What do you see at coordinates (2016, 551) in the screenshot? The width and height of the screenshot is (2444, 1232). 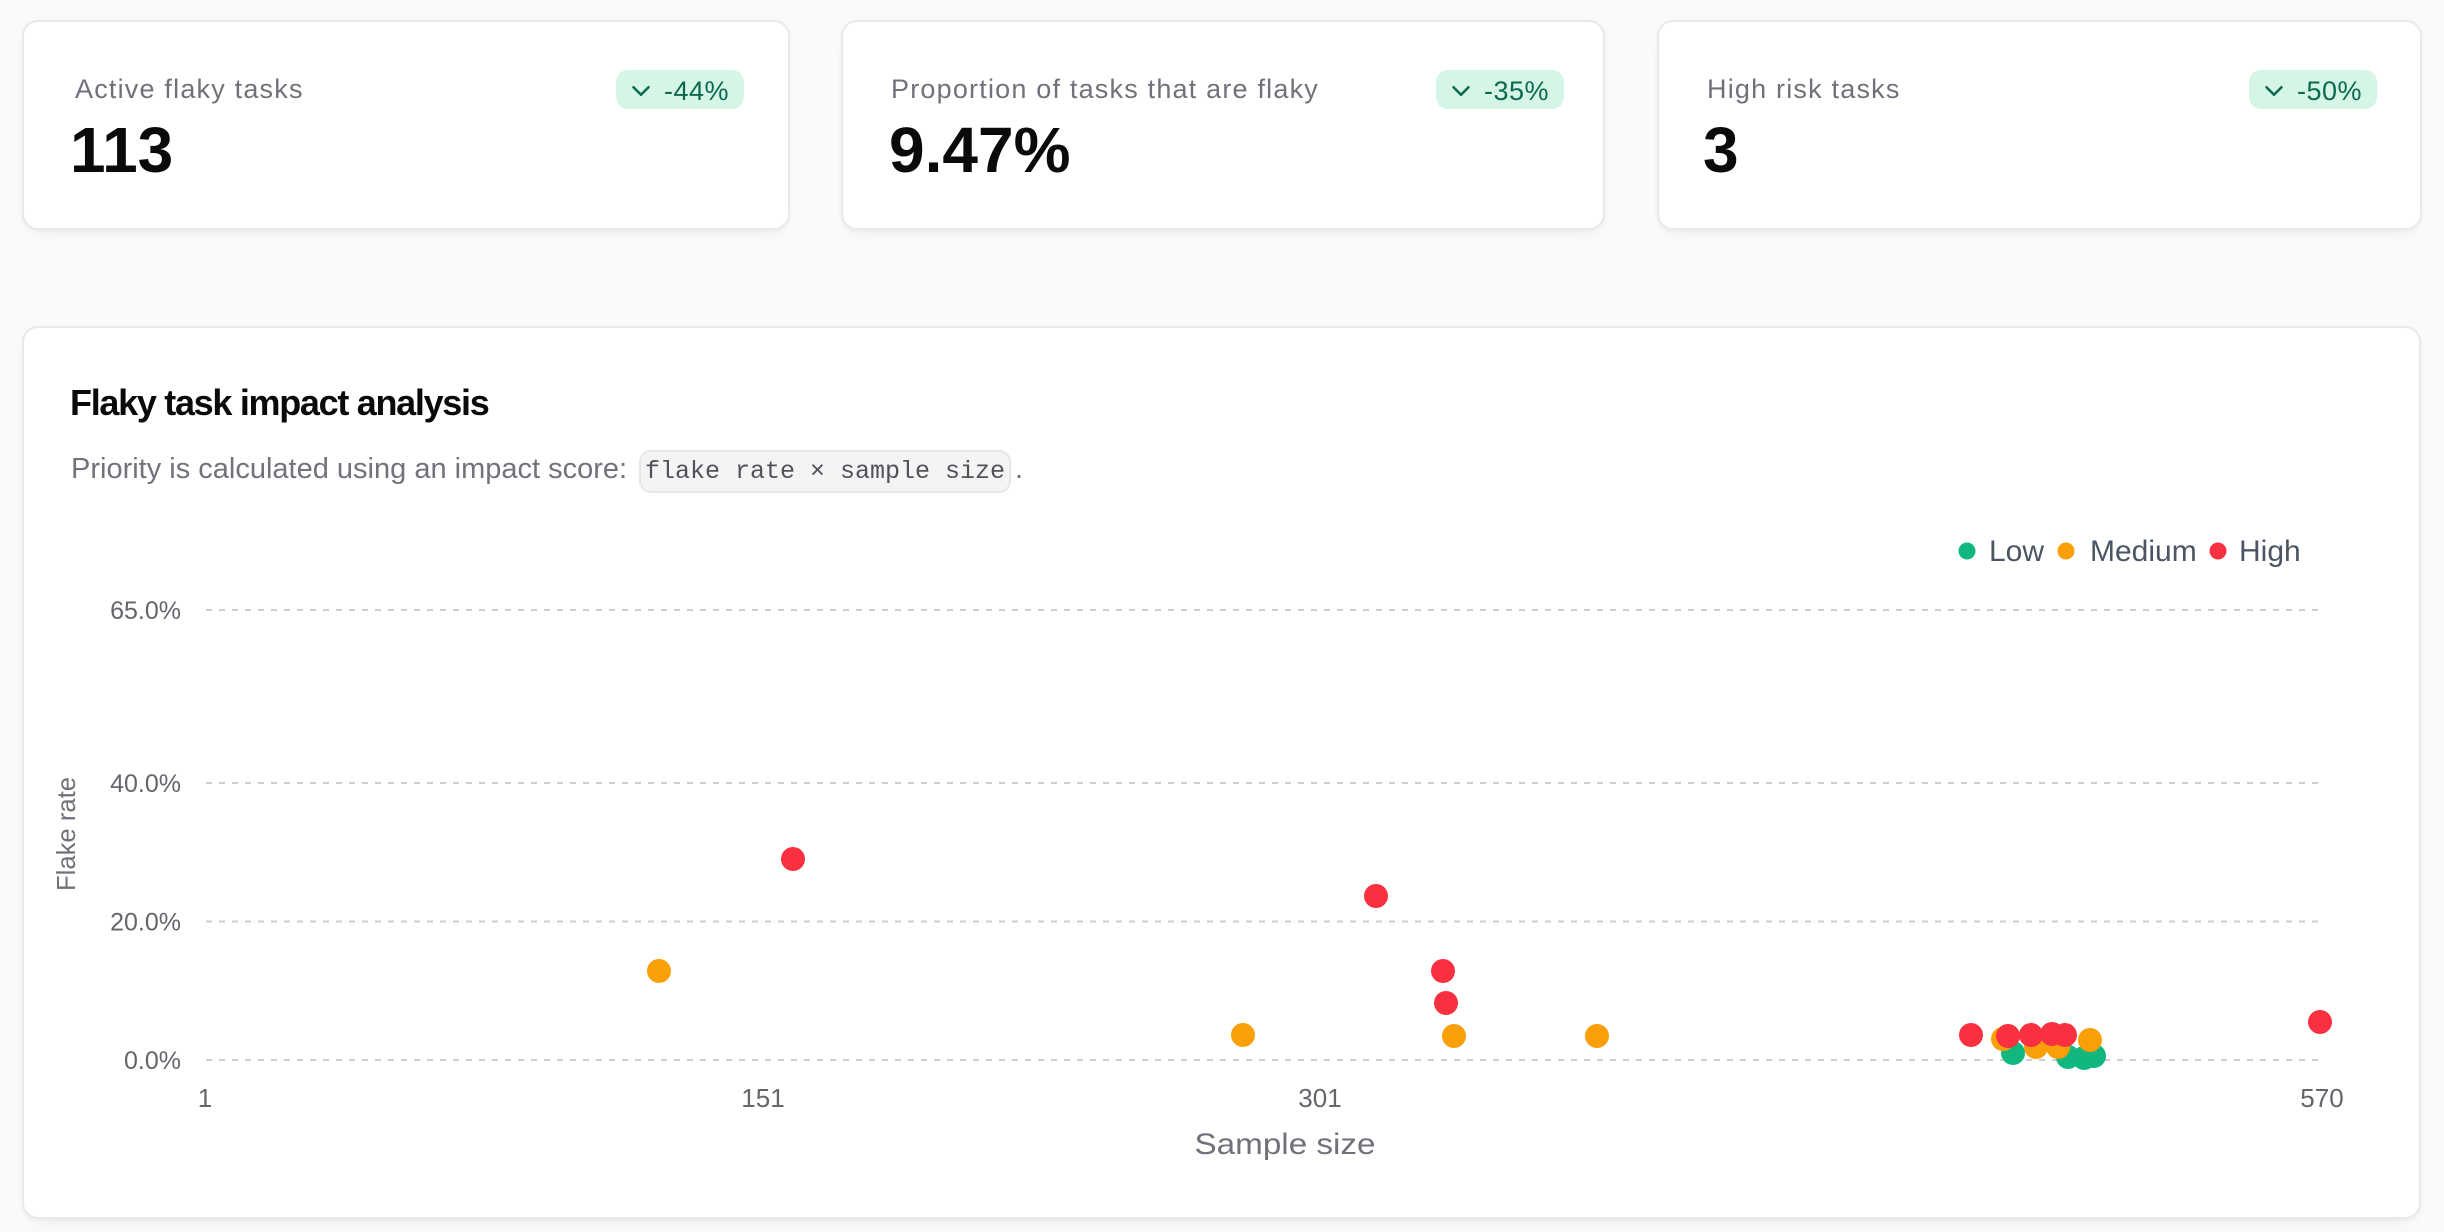 I see `svg-text: Low` at bounding box center [2016, 551].